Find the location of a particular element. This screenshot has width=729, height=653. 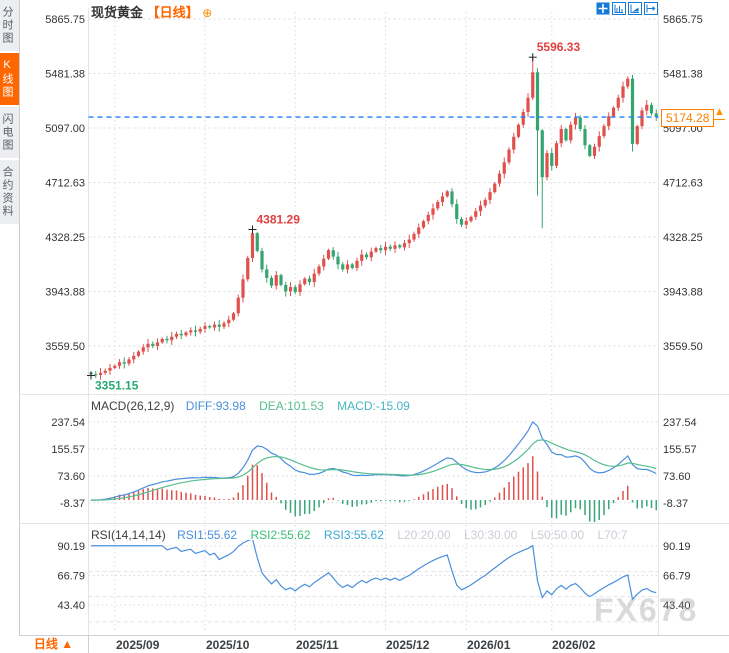

rsi-l50-label: L50:50.00 is located at coordinates (557, 535).